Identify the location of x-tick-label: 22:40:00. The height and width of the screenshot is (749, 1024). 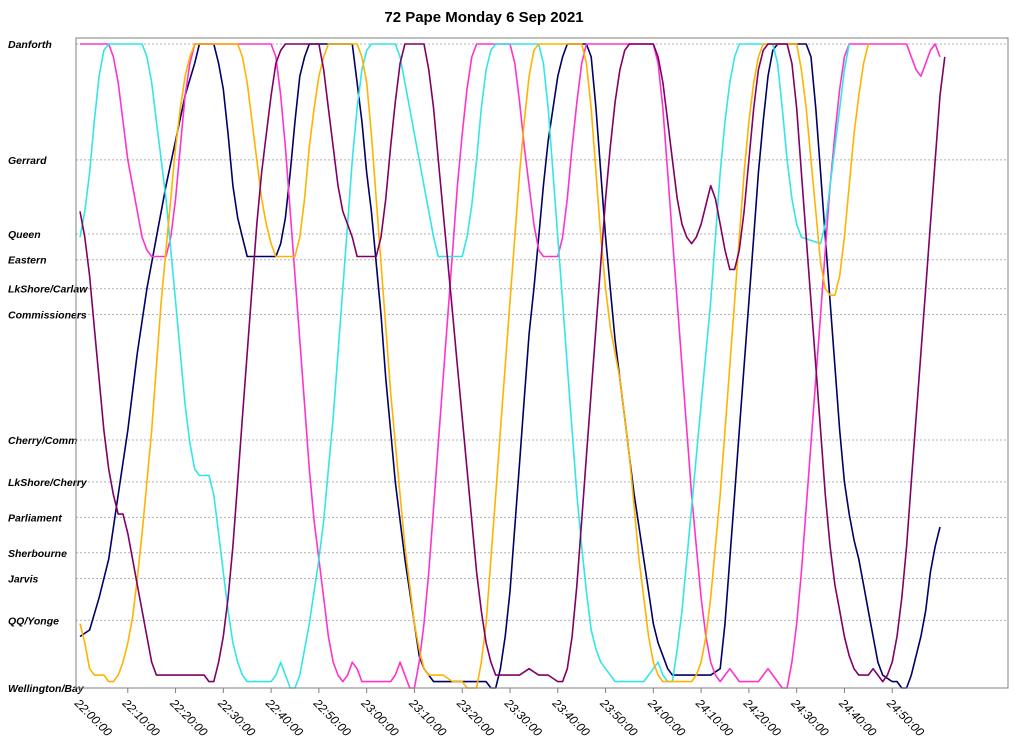
(284, 718).